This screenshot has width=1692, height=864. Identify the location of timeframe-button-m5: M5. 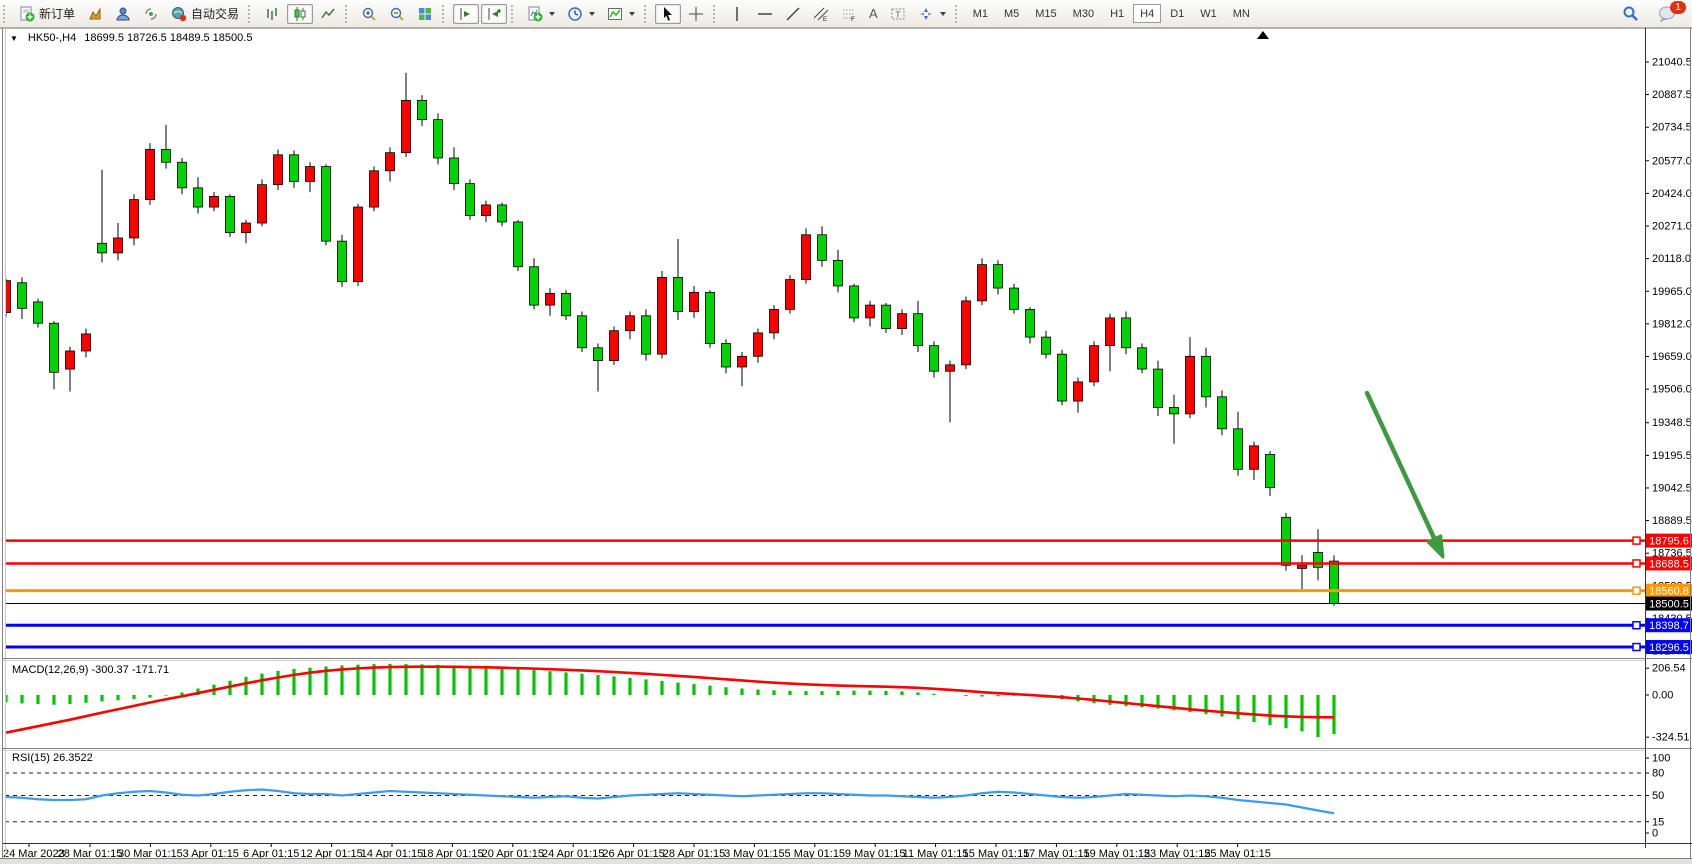
(1011, 13).